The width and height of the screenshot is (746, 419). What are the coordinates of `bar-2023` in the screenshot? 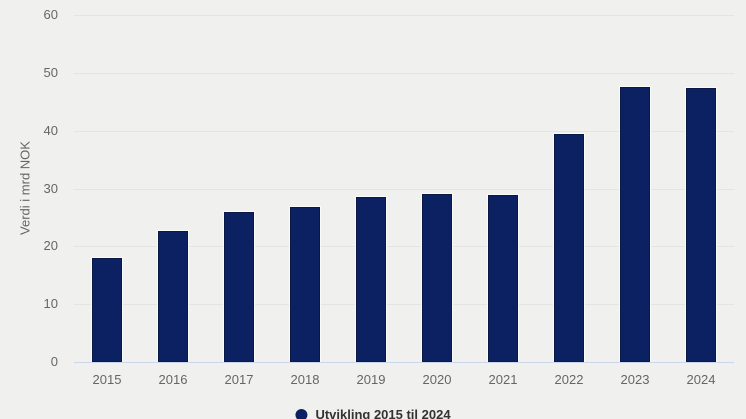 It's located at (635, 224).